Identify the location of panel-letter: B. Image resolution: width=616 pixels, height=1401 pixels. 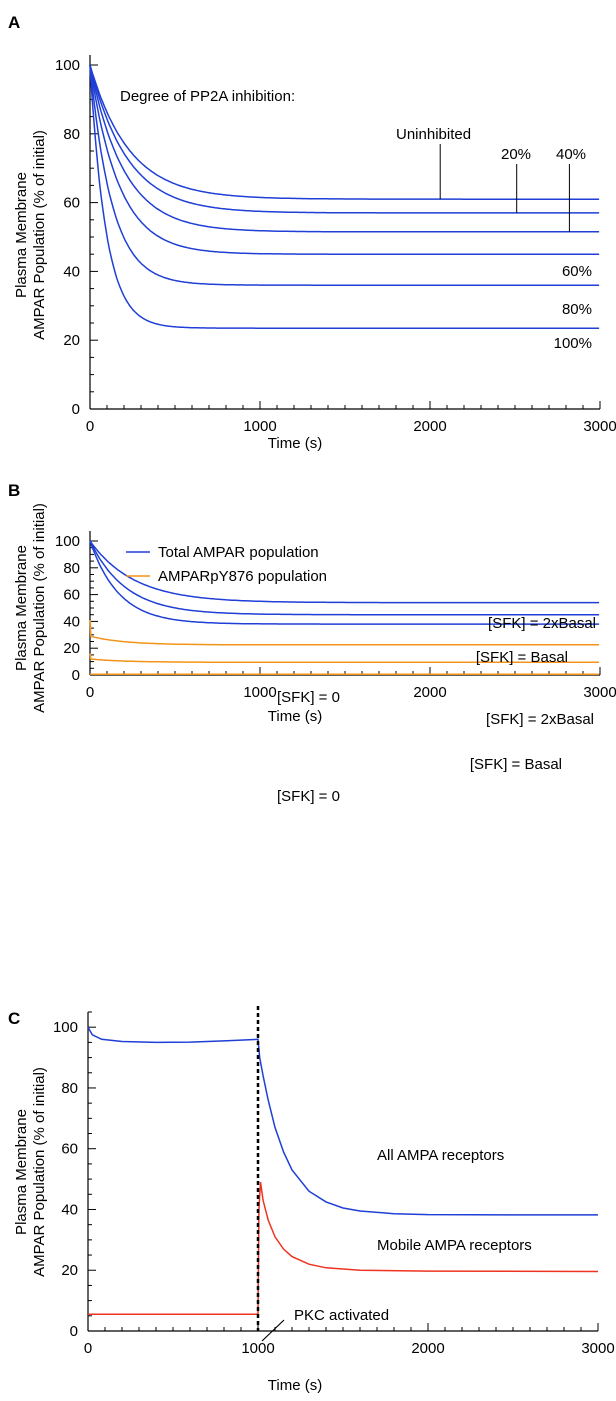
(14, 490).